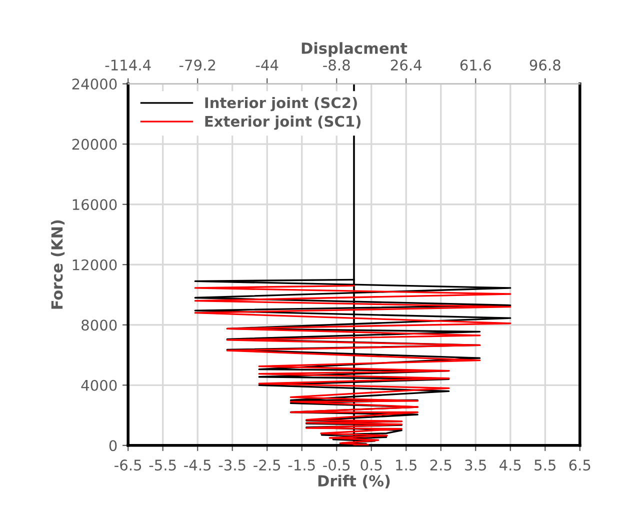 This screenshot has width=631, height=505. I want to click on y-tick-label: 0, so click(113, 446).